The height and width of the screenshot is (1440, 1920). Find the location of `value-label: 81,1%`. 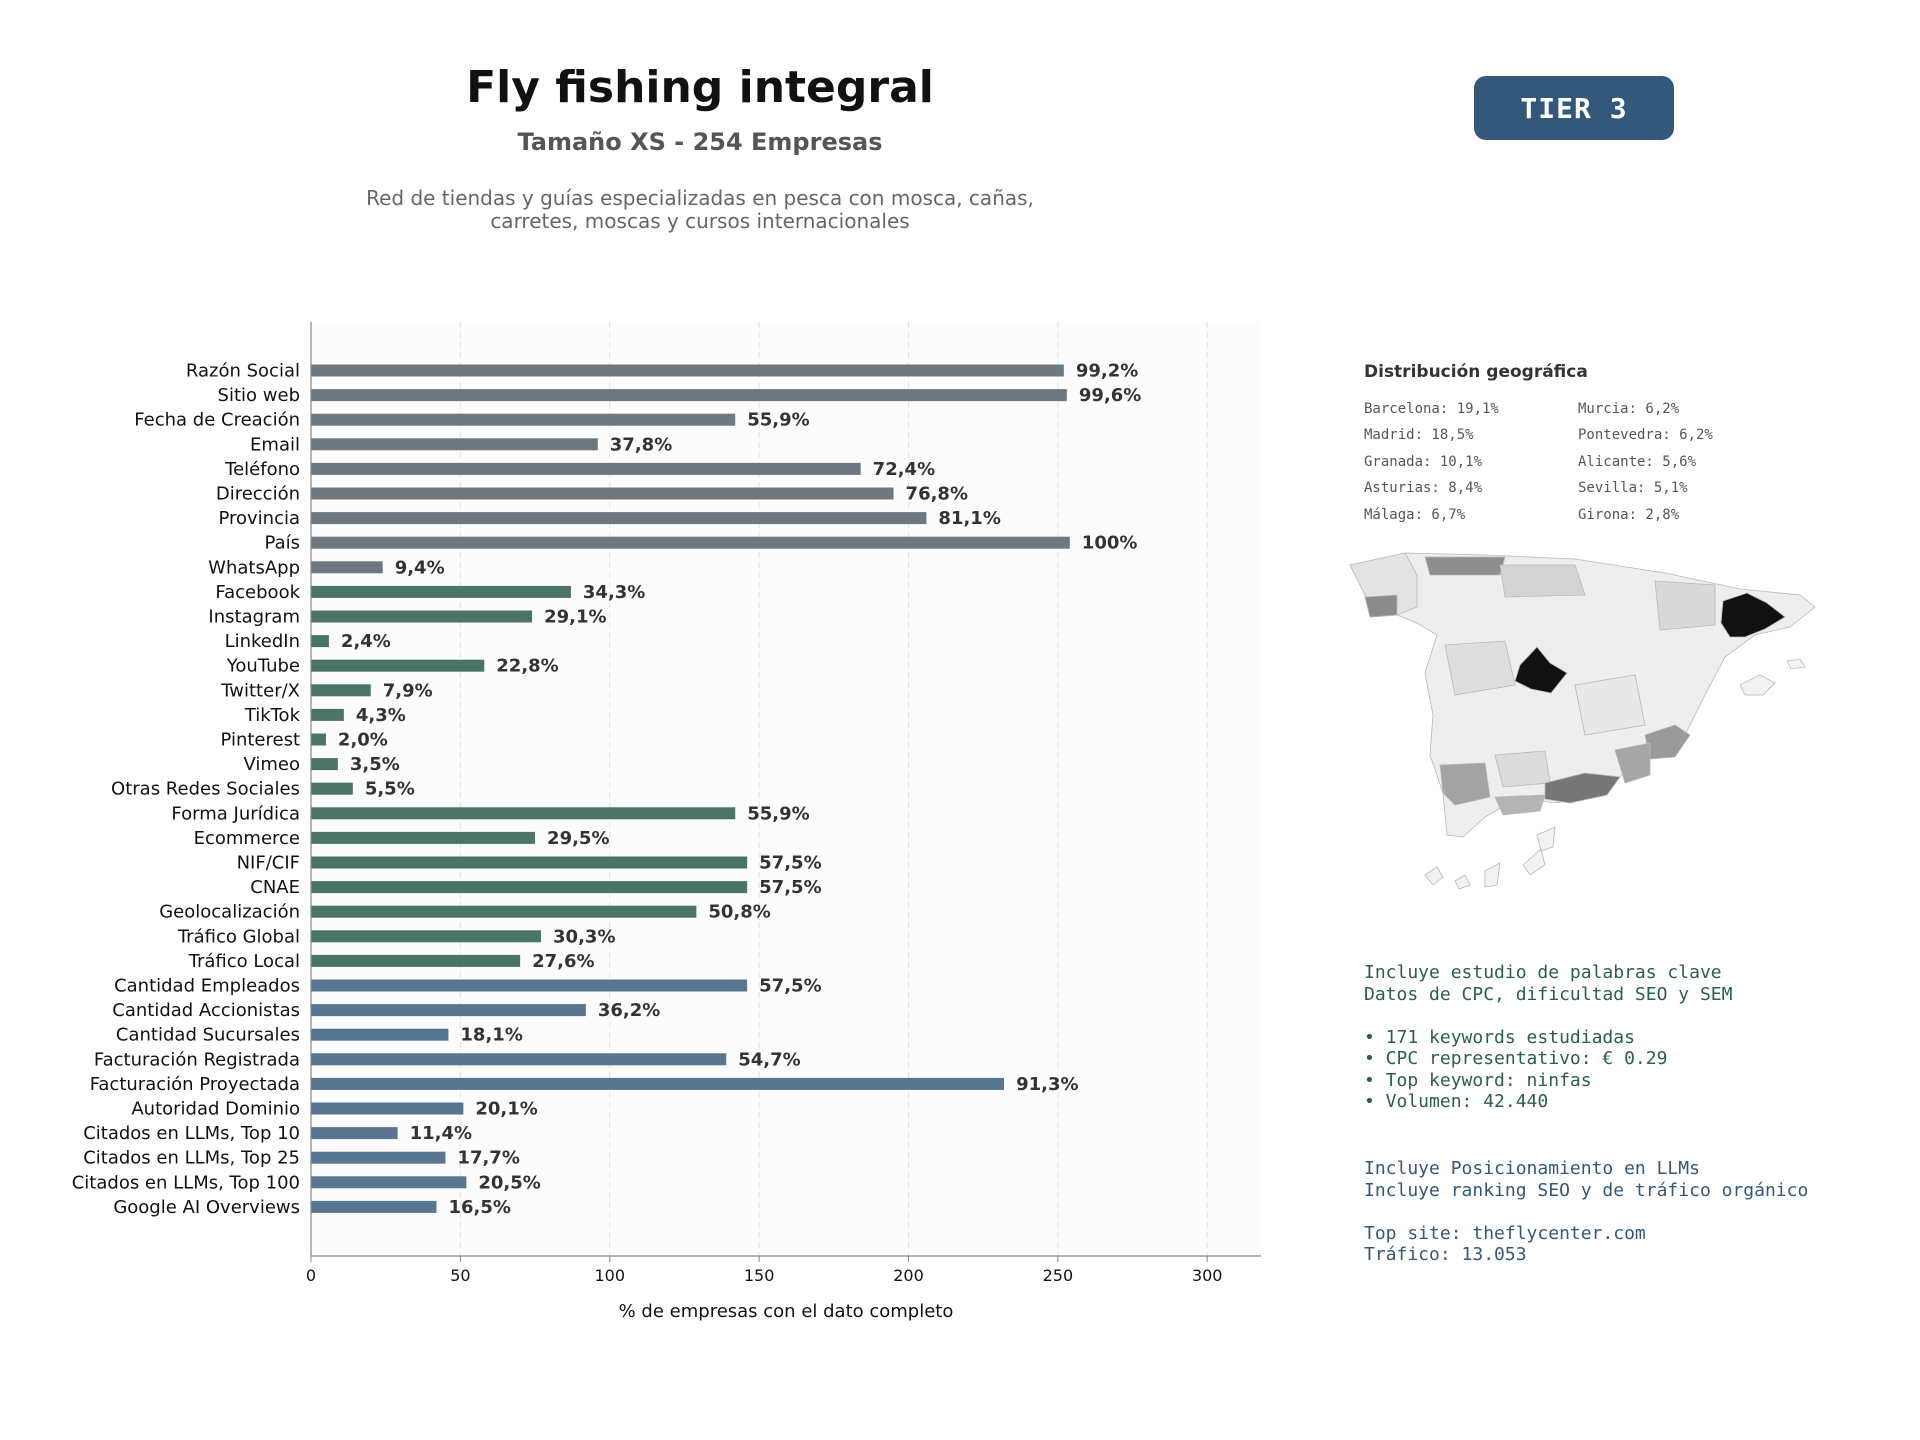

value-label: 81,1% is located at coordinates (969, 518).